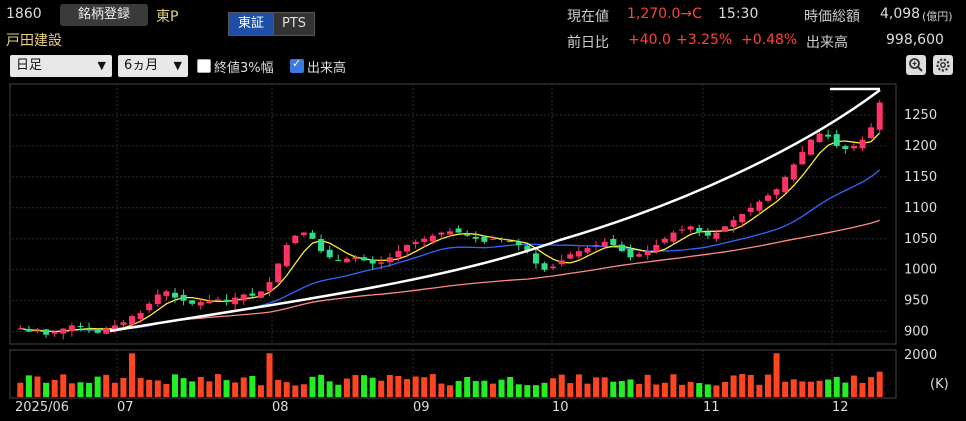 This screenshot has height=421, width=966. What do you see at coordinates (915, 40) in the screenshot?
I see `volume-value: 998,600` at bounding box center [915, 40].